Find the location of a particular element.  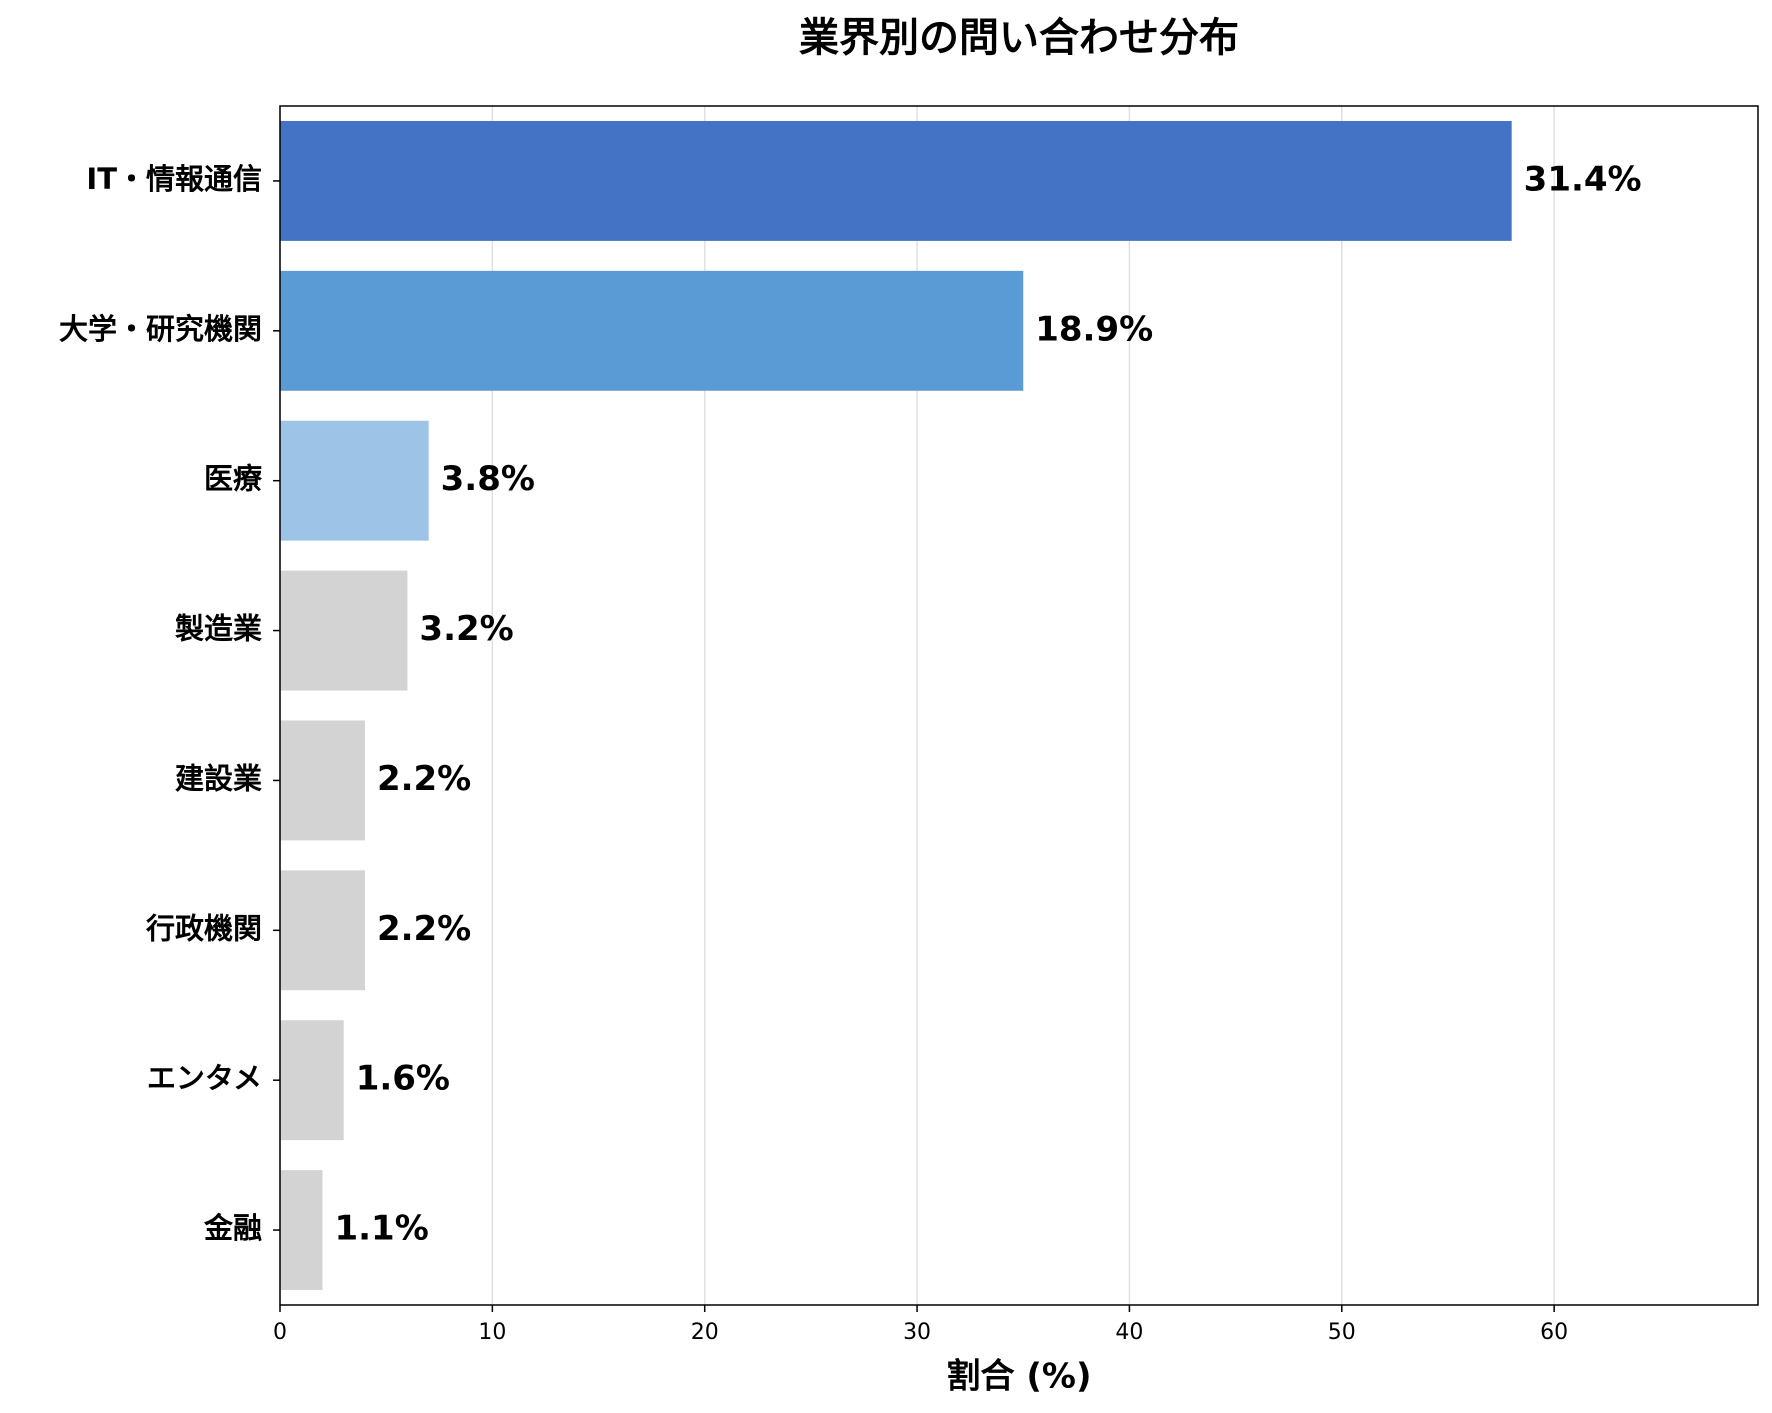

y-tick-label: 金融 is located at coordinates (232, 1228).